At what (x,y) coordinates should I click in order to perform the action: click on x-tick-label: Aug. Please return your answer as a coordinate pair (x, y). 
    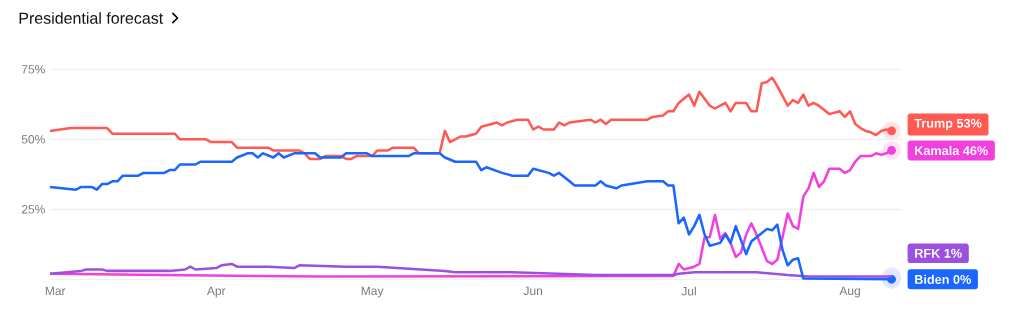
    Looking at the image, I should click on (849, 292).